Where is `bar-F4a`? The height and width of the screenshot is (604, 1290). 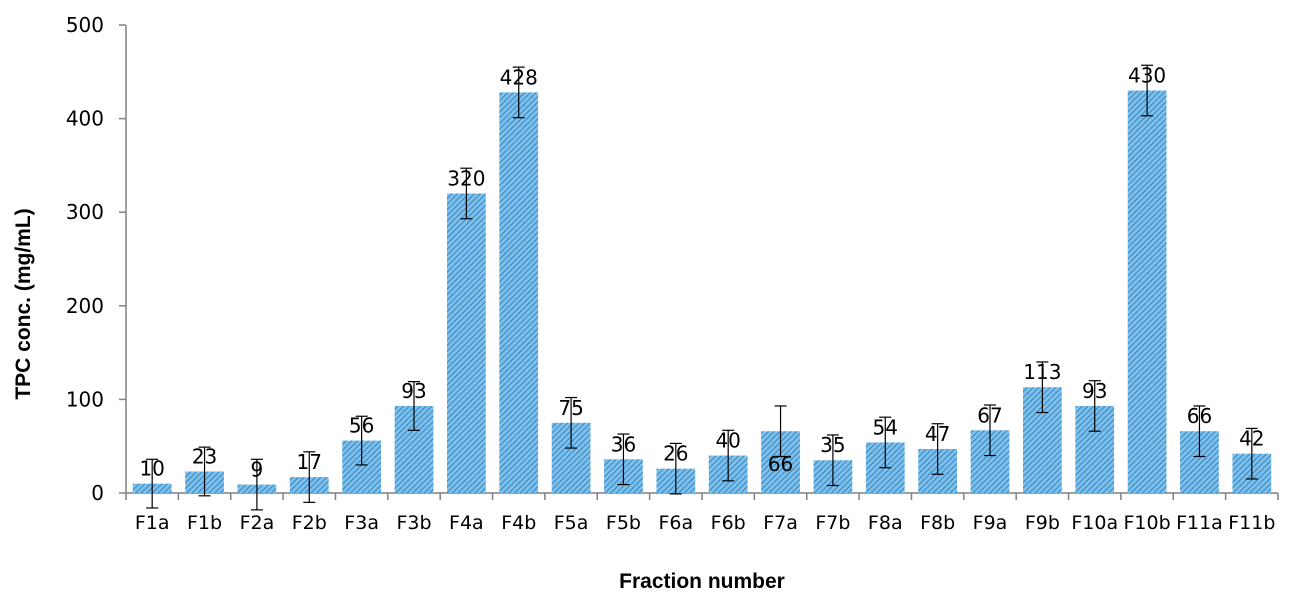 bar-F4a is located at coordinates (466, 343).